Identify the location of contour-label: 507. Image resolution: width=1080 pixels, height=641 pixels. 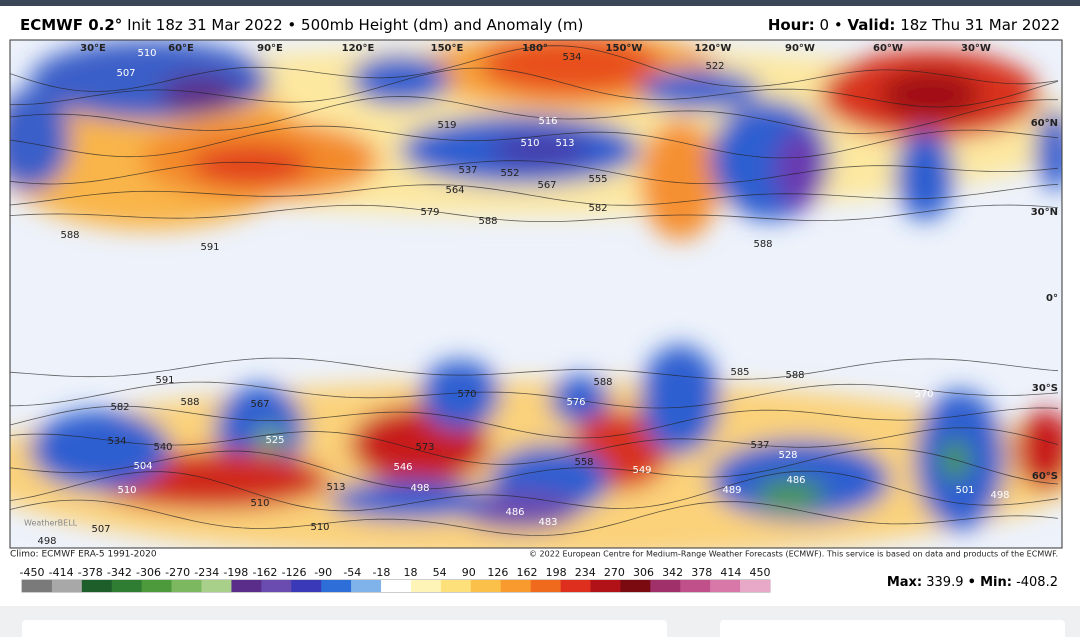
(100, 529).